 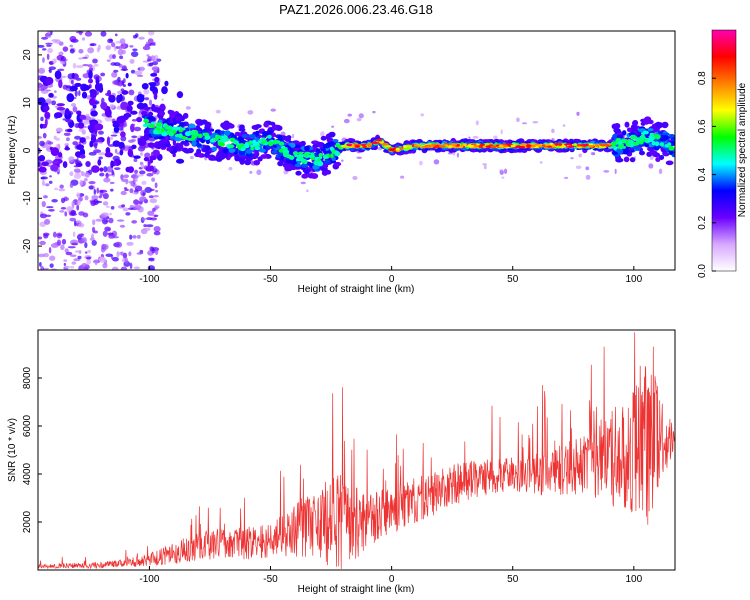 What do you see at coordinates (724, 150) in the screenshot?
I see `colorbar-gradient` at bounding box center [724, 150].